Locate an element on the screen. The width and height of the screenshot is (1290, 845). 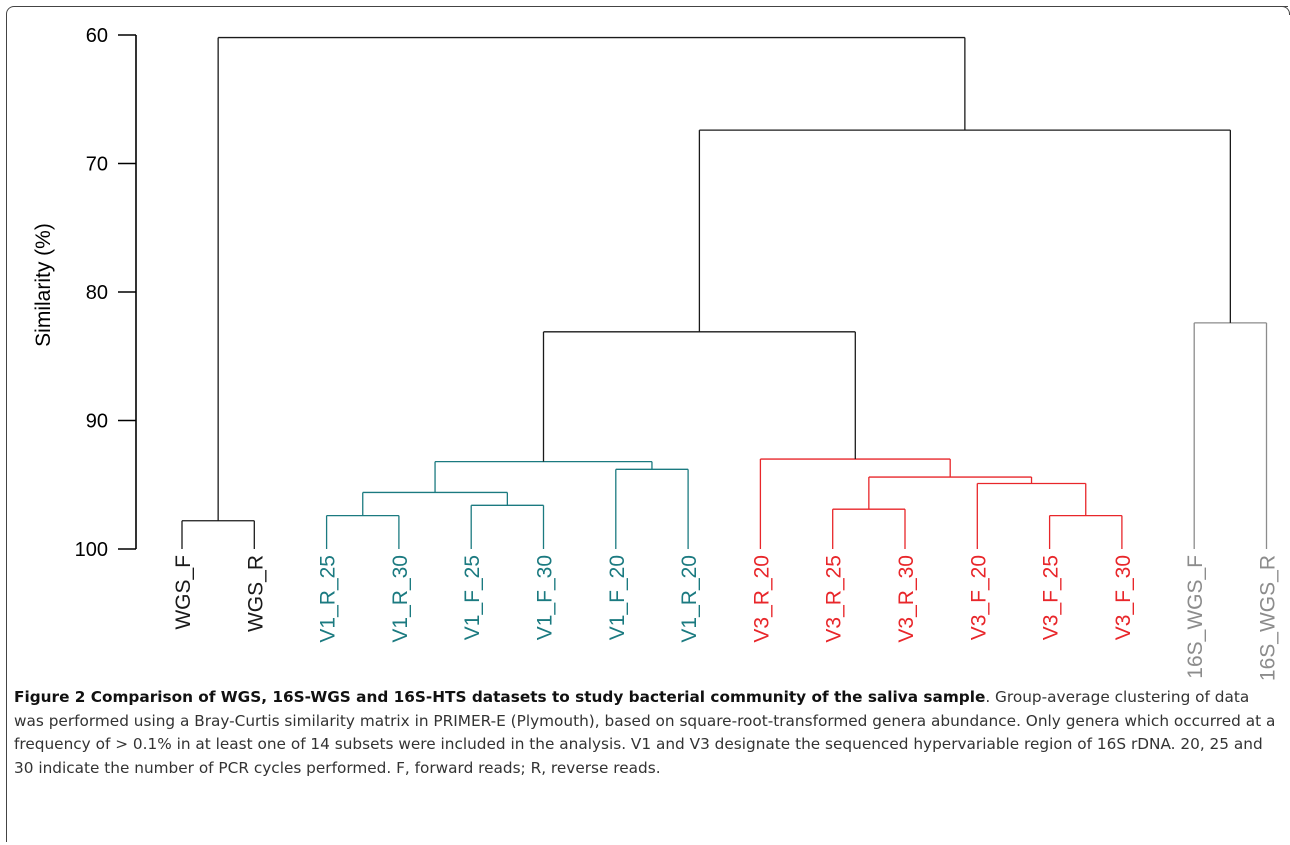
y-axis-label: Similarity (%) is located at coordinates (43, 285).